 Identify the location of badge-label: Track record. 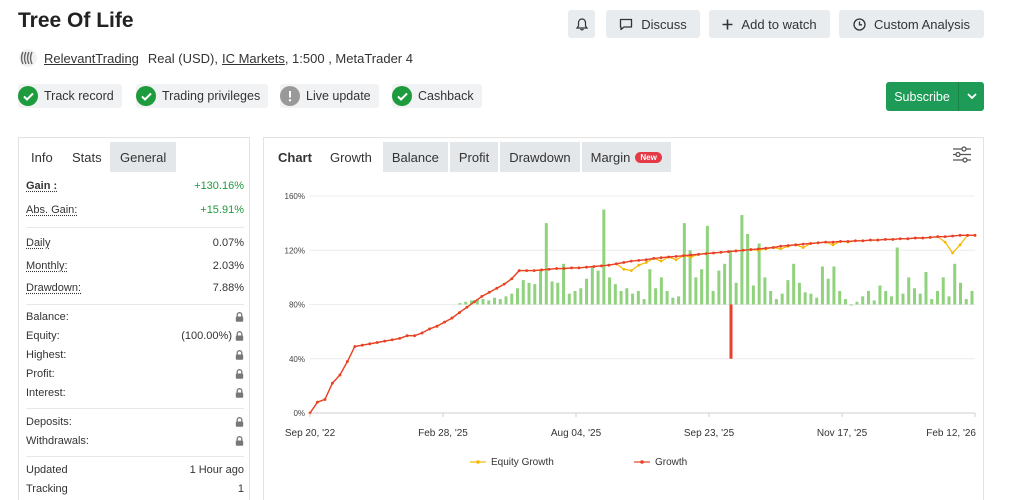
(79, 96).